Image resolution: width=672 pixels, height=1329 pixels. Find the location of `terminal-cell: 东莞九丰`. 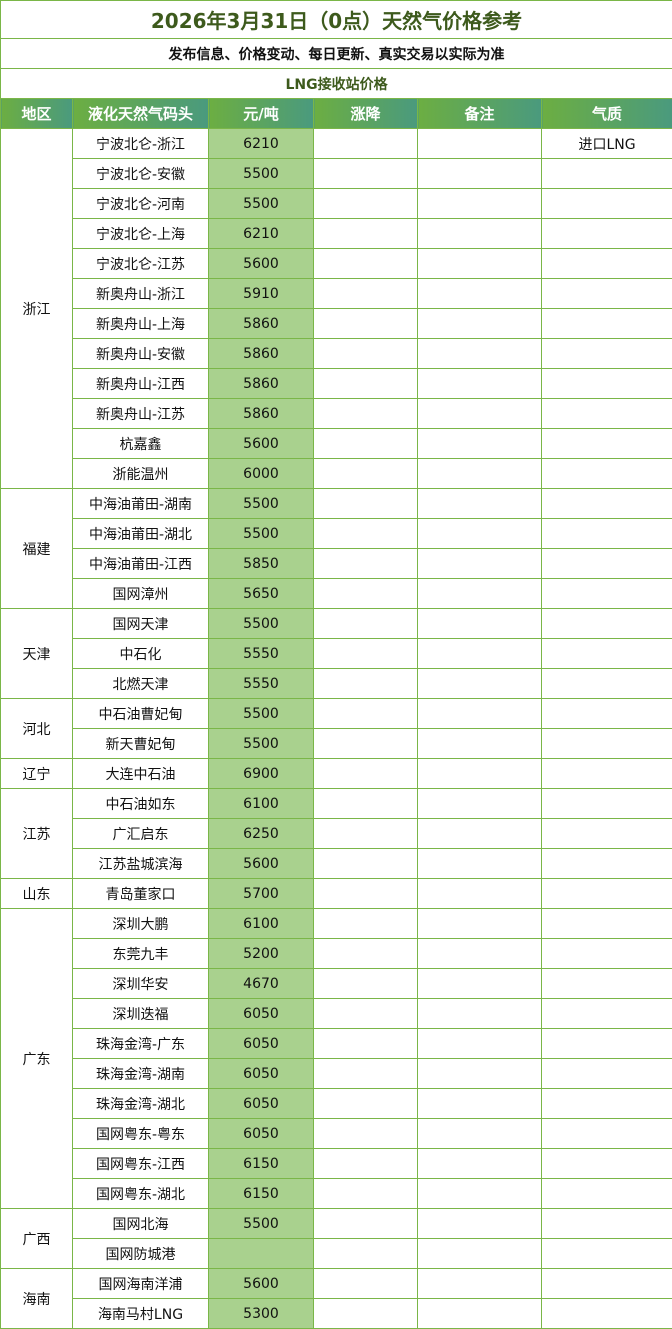

terminal-cell: 东莞九丰 is located at coordinates (140, 953).